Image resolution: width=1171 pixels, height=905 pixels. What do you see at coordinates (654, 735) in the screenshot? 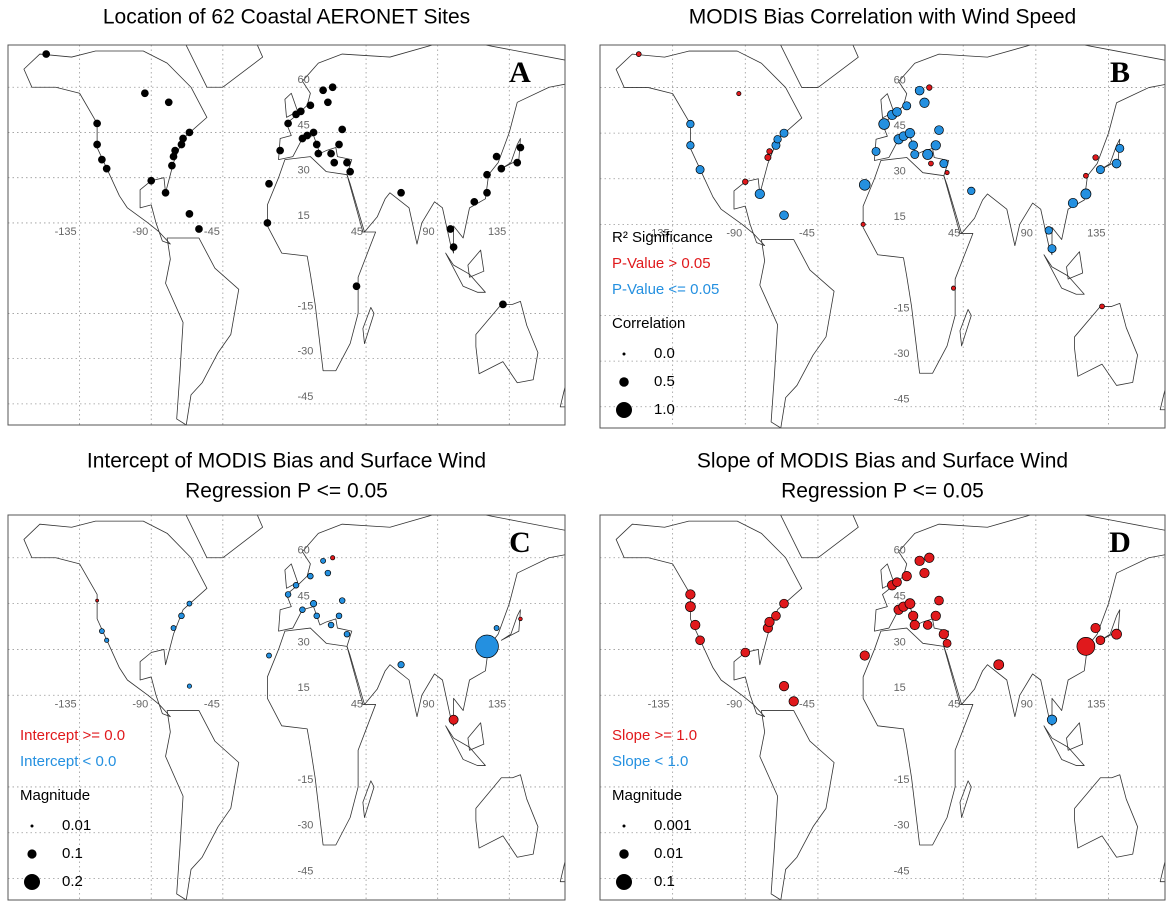
I see `legend-entry: Slope >= 1.0` at bounding box center [654, 735].